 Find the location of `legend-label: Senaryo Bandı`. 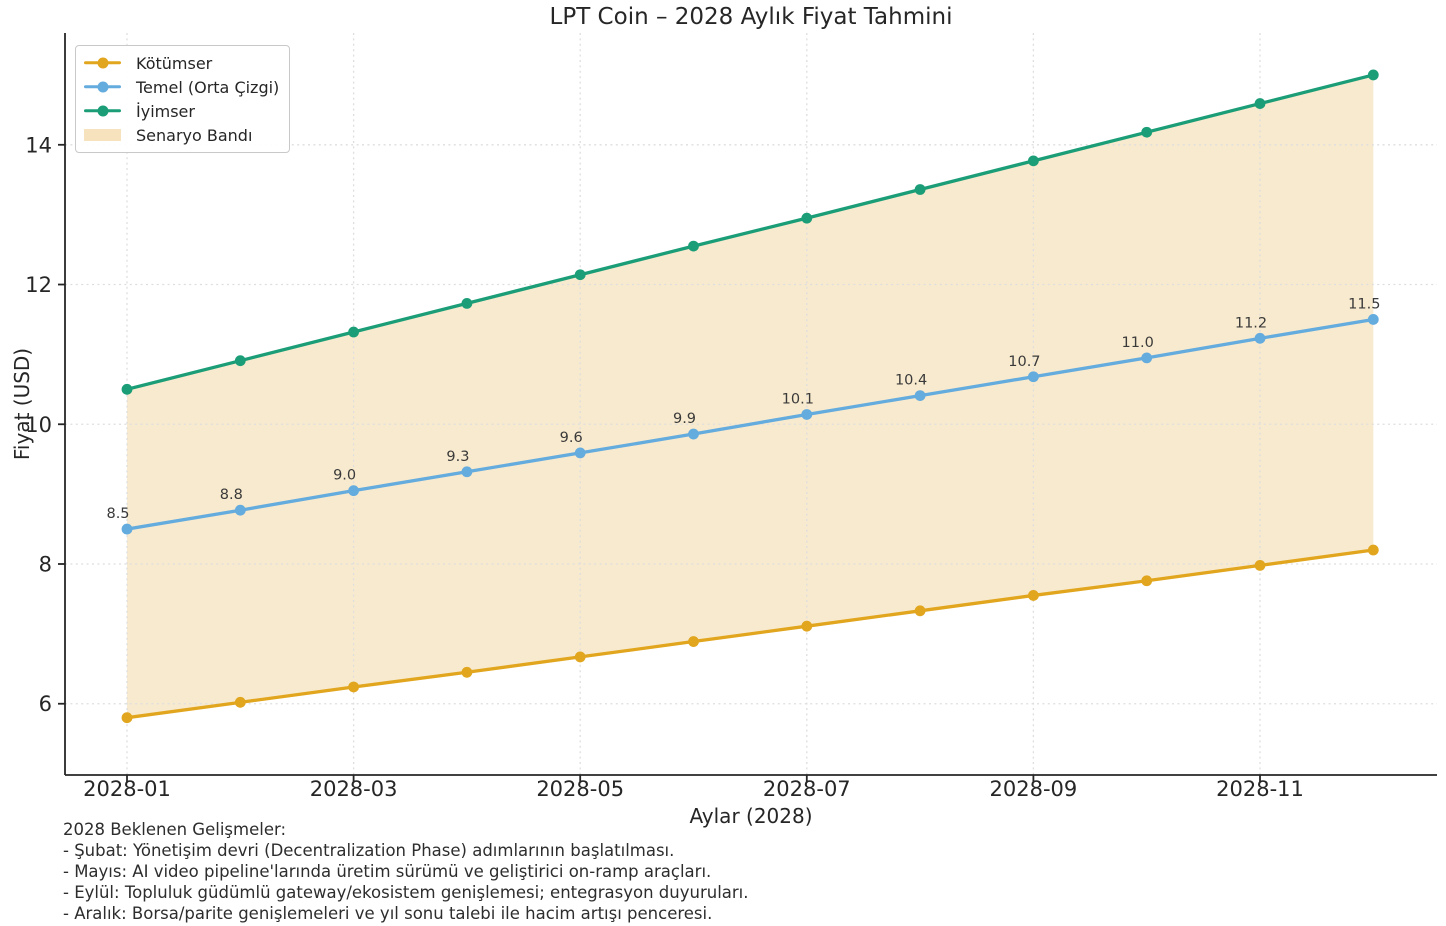

legend-label: Senaryo Bandı is located at coordinates (194, 135).